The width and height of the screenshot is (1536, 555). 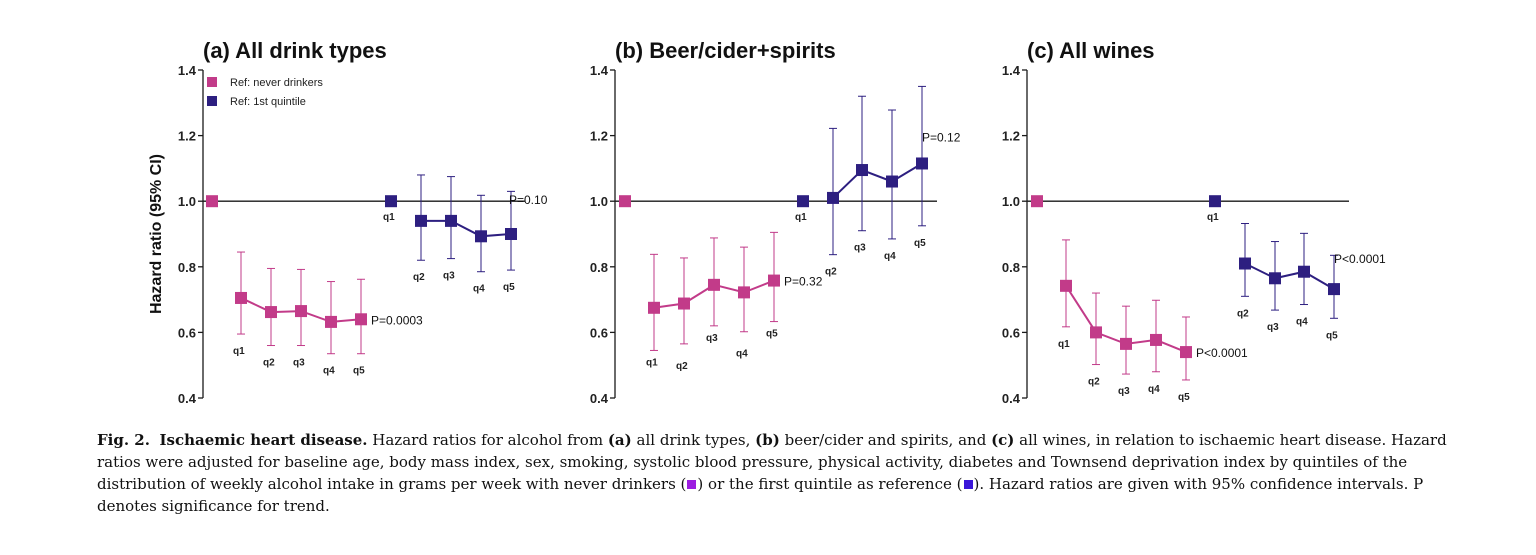 What do you see at coordinates (187, 70) in the screenshot?
I see `panel-a-y-tick-label: 1.4` at bounding box center [187, 70].